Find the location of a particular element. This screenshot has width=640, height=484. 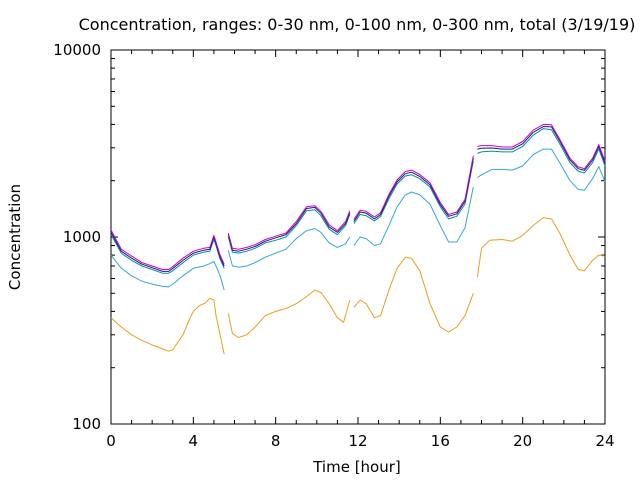

y-tick-label: 100 is located at coordinates (86, 424).